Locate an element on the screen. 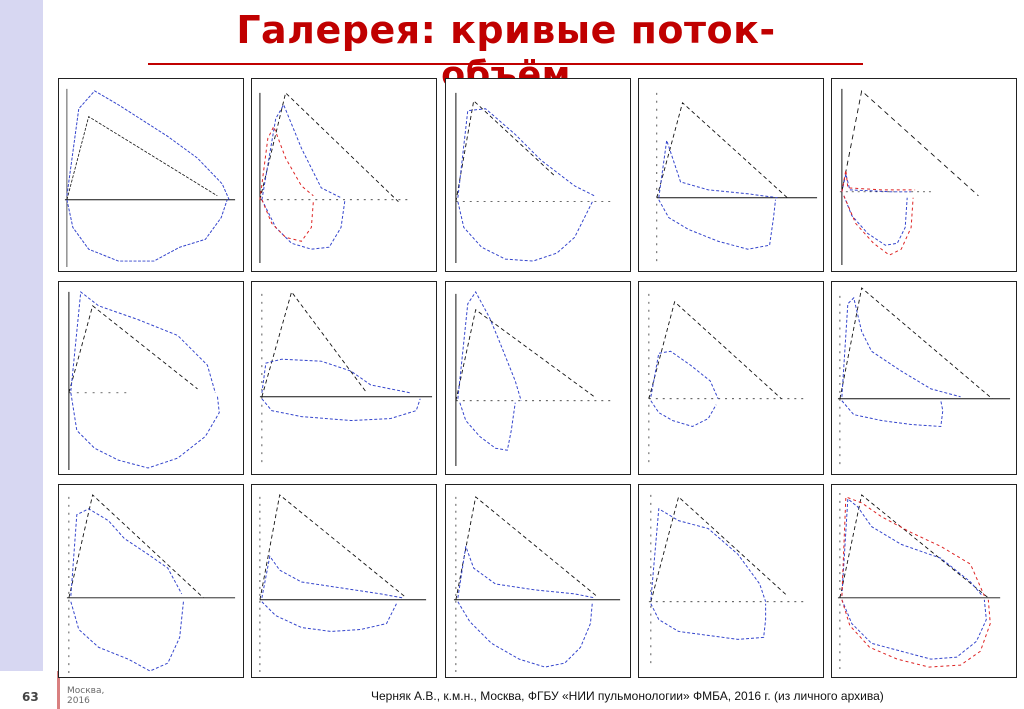 The image size is (1024, 709). loop-panel-r2c3 is located at coordinates (538, 378).